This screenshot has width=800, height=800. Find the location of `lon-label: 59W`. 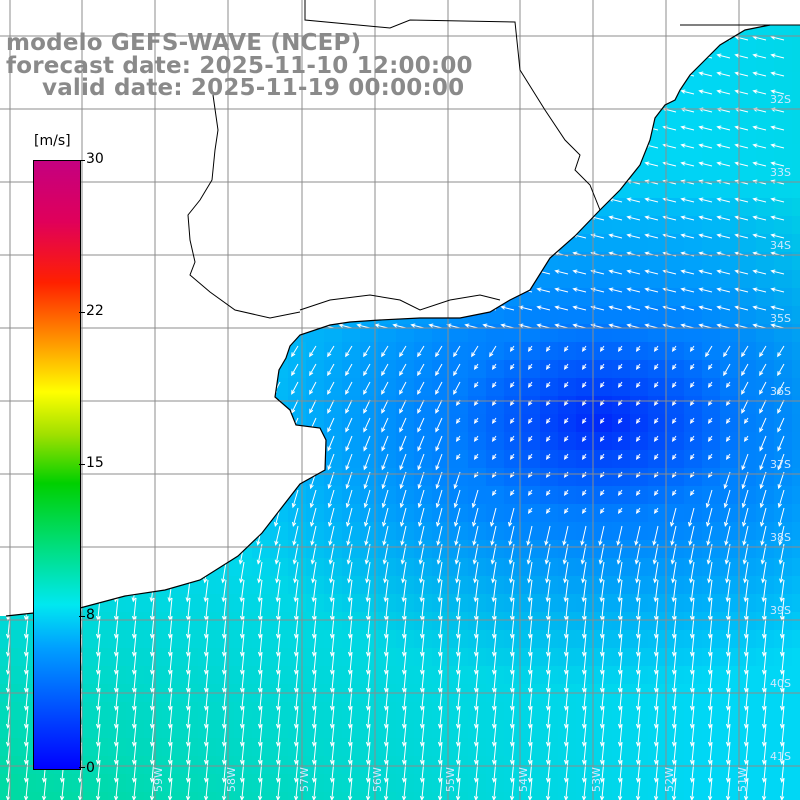

lon-label: 59W is located at coordinates (158, 779).